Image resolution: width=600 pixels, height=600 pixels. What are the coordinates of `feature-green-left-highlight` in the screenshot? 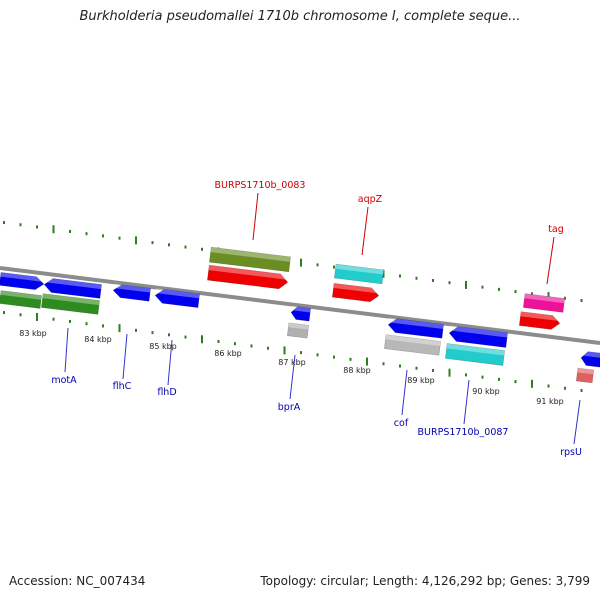 It's located at (21, 295).